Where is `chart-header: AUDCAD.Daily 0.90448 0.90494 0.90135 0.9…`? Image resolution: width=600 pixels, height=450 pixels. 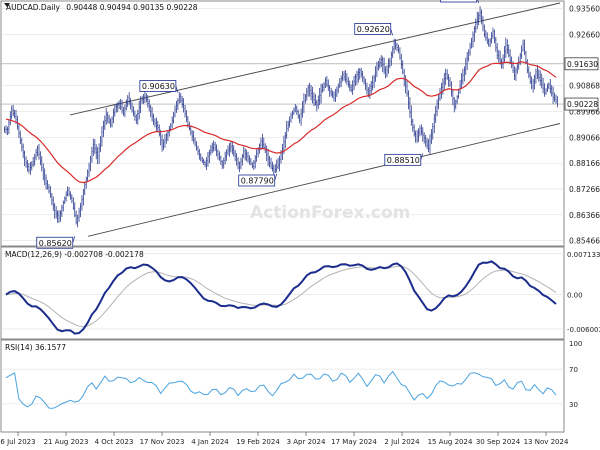
chart-header: AUDCAD.Daily 0.90448 0.90494 0.90135 0.9… is located at coordinates (101, 7).